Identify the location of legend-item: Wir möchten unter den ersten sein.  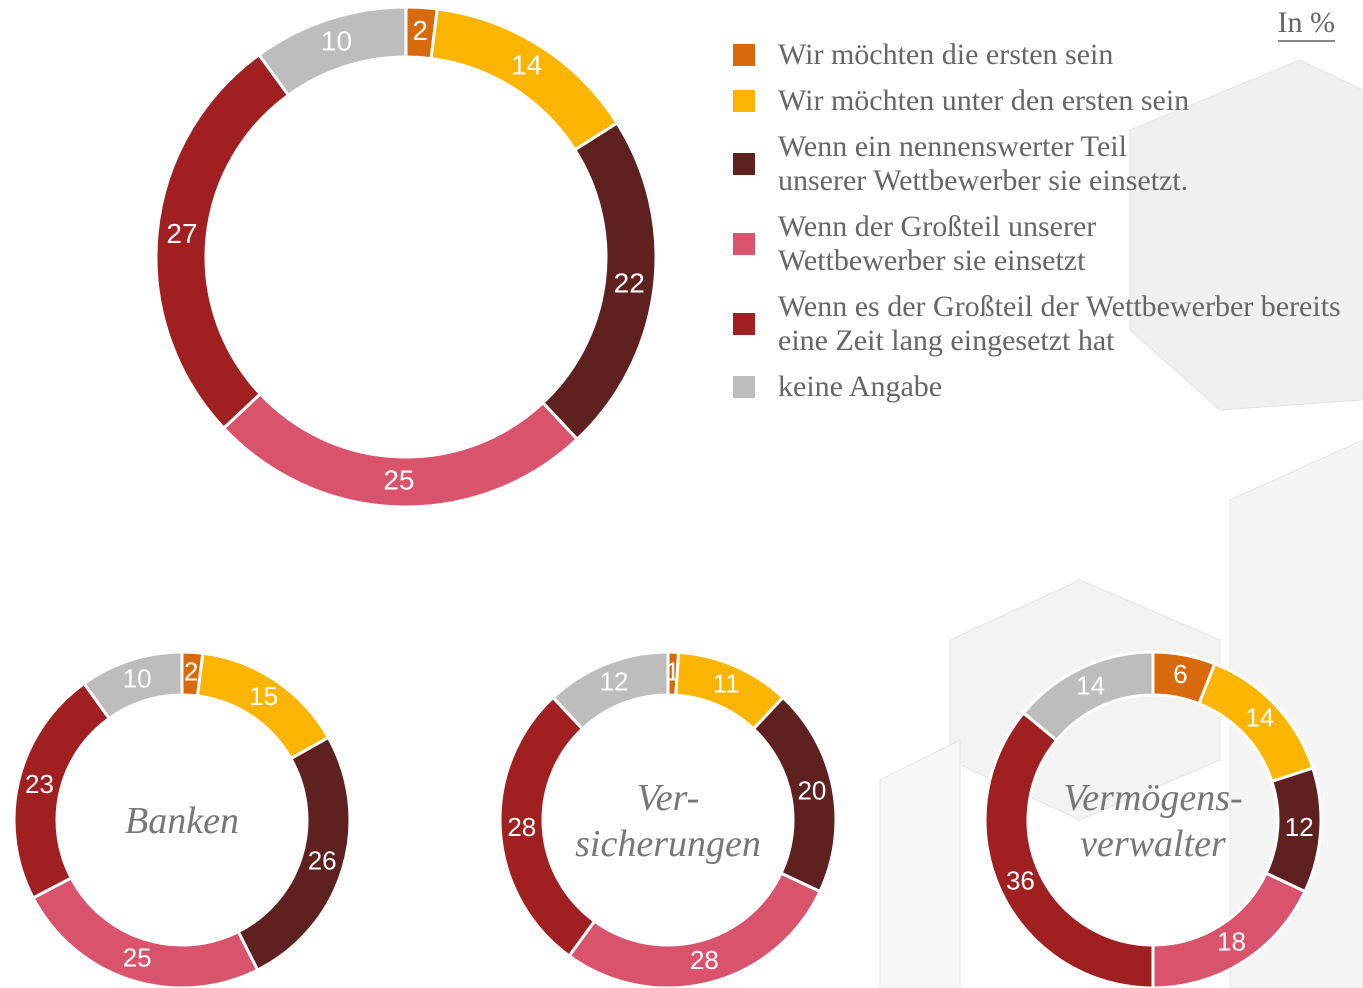
(1040, 101).